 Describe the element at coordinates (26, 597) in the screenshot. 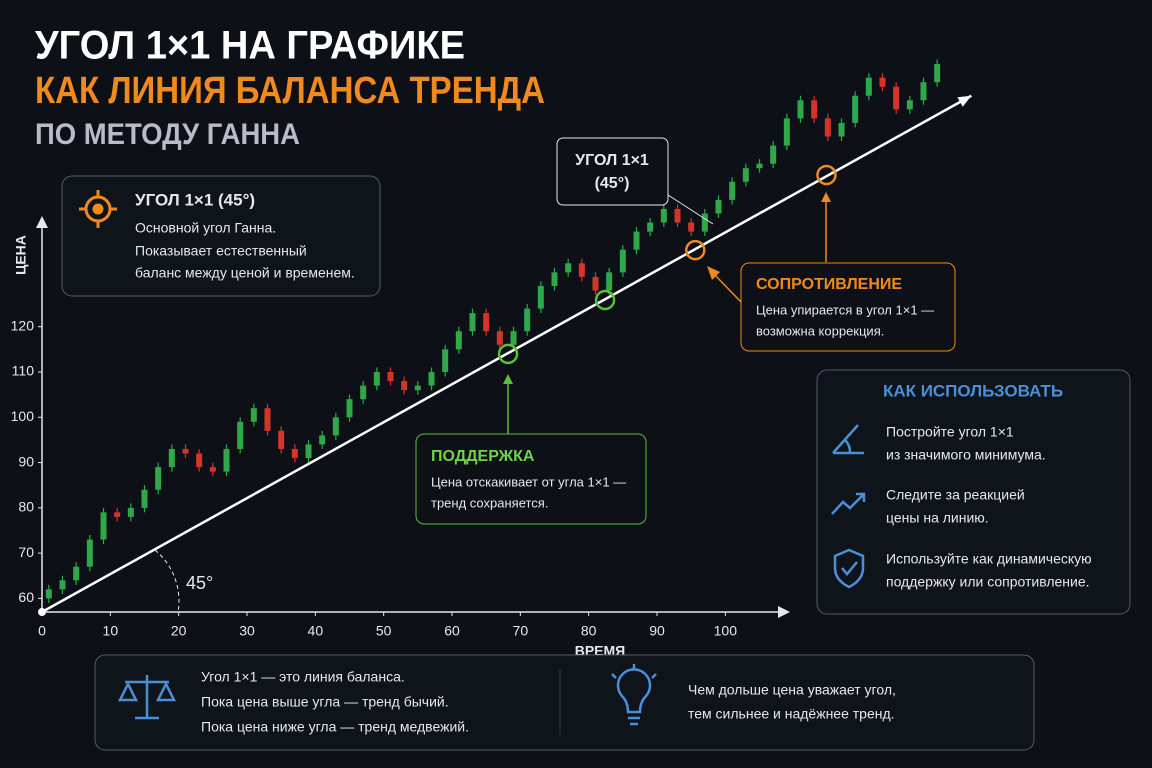

I see `y-tick-label: 60` at that location.